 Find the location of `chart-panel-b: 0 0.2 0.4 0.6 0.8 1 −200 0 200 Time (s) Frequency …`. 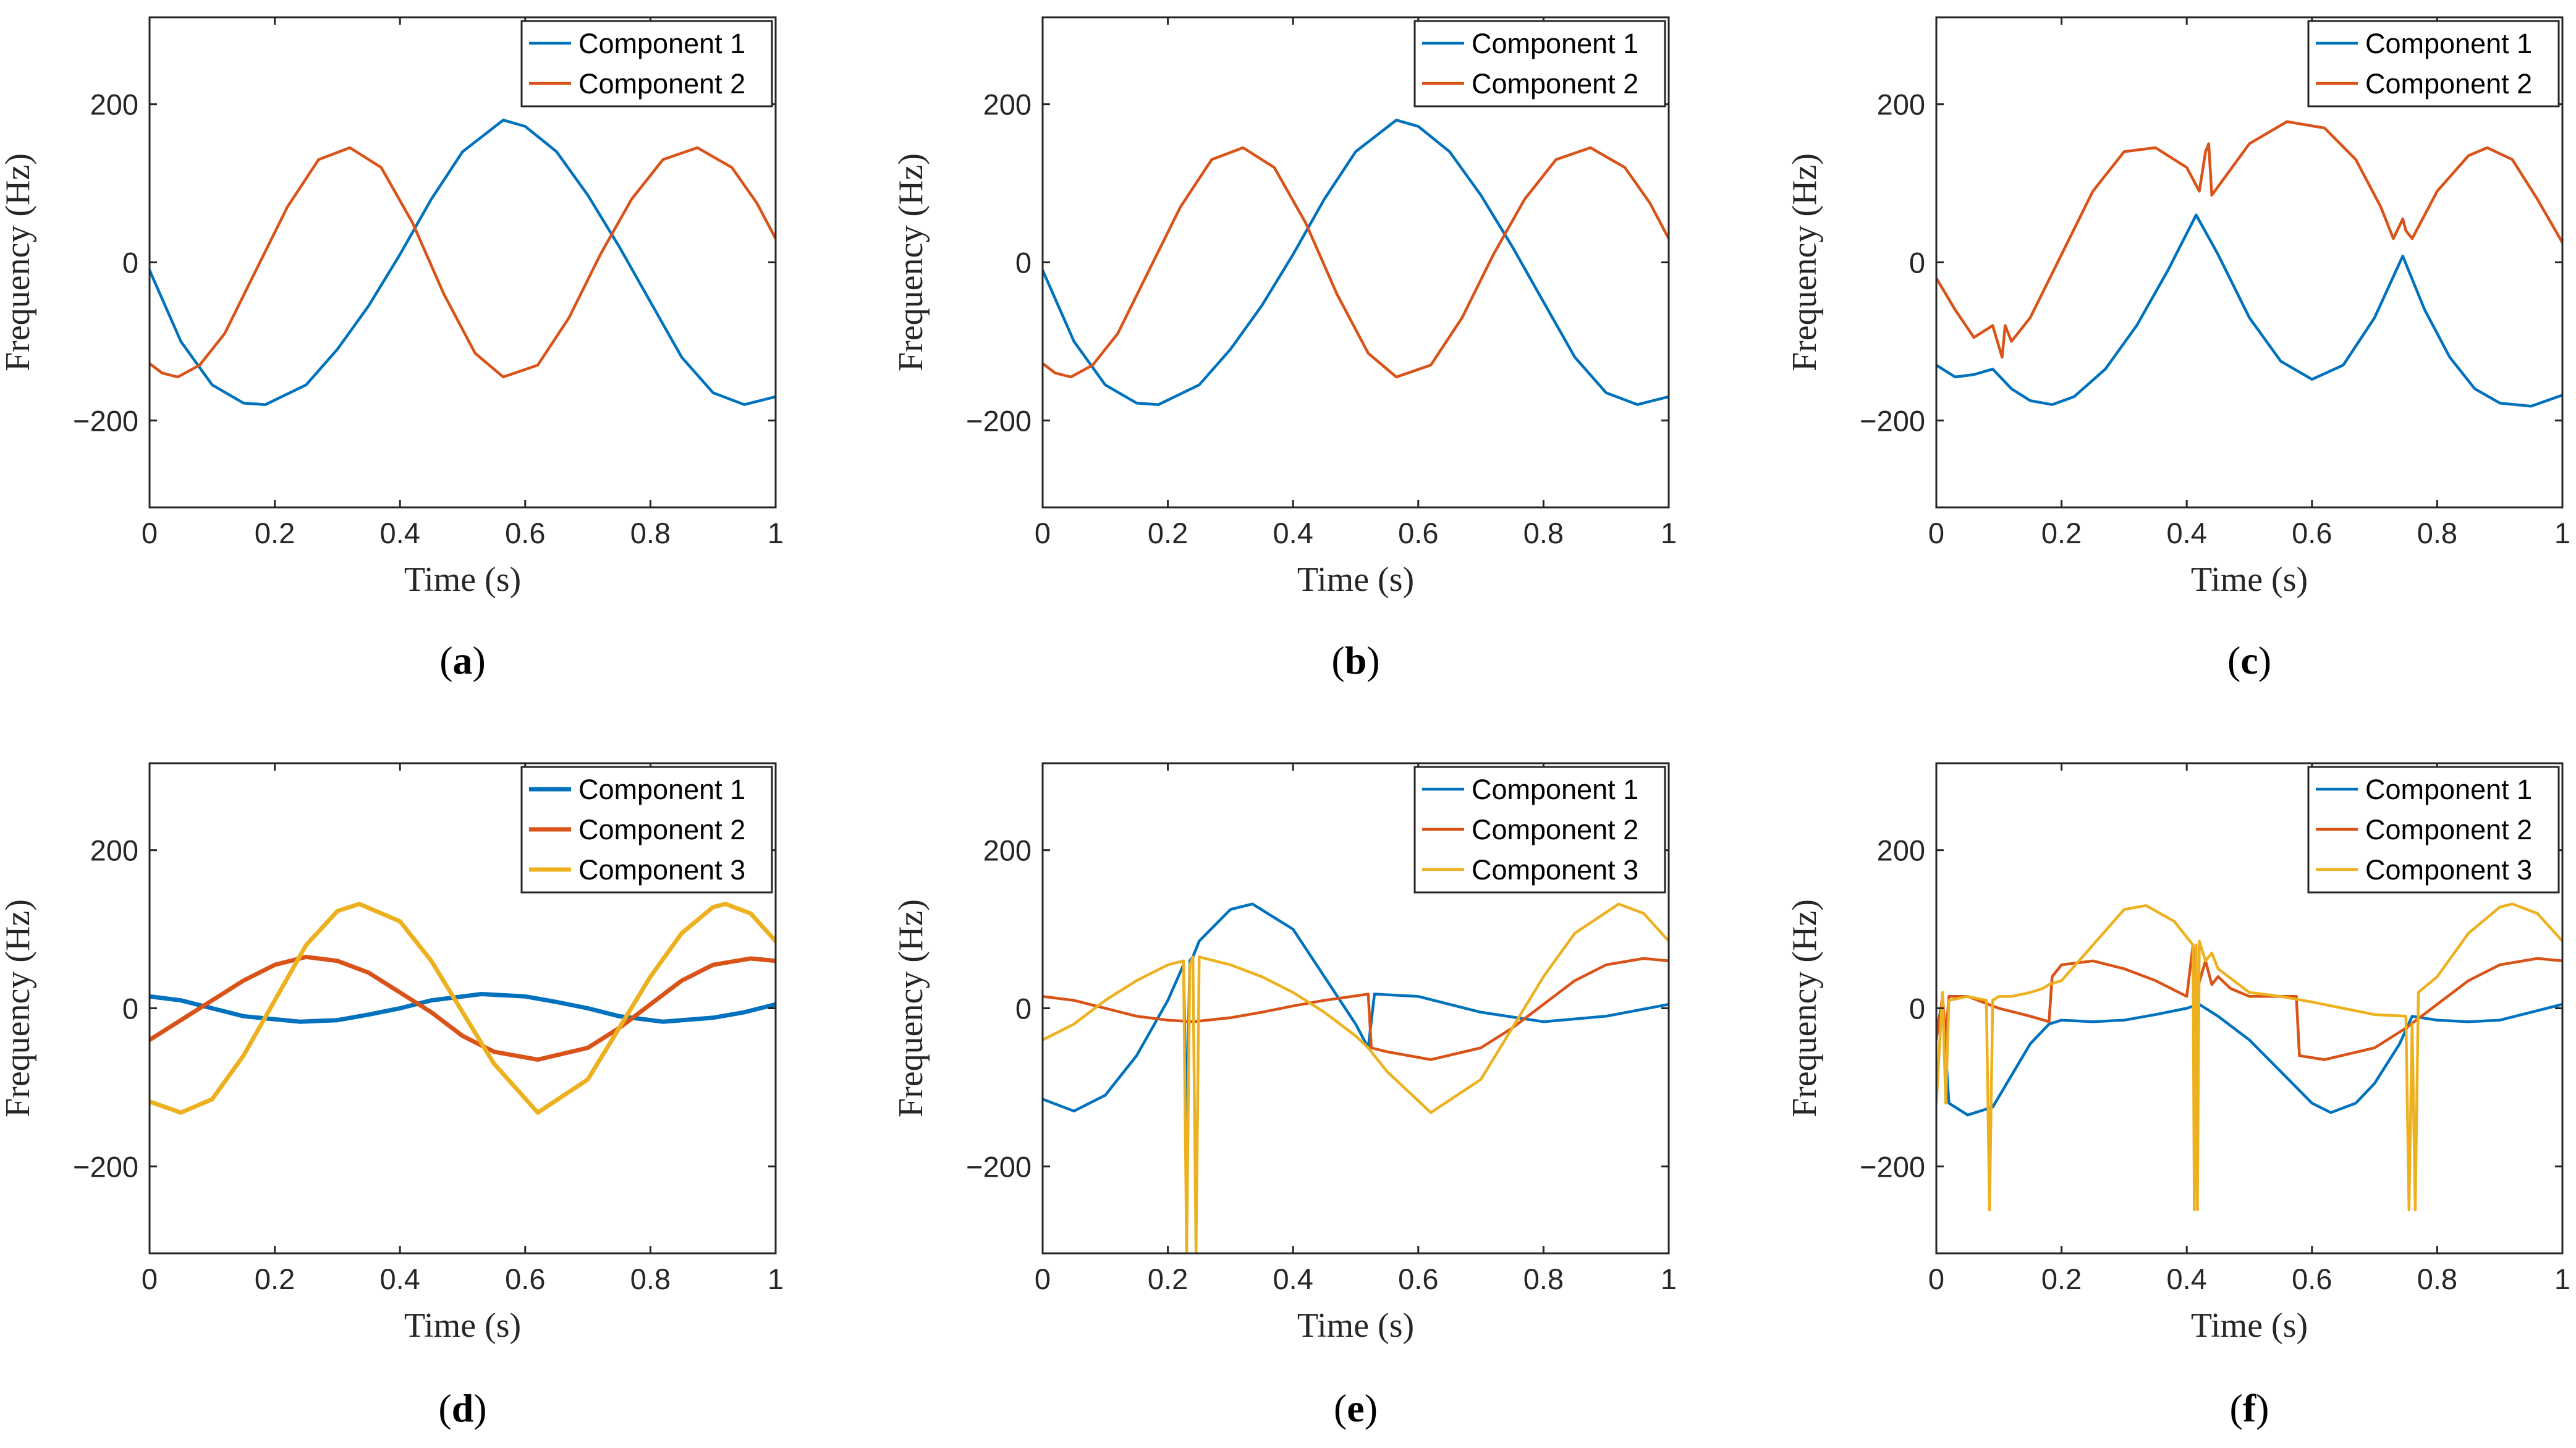

chart-panel-b: 0 0.2 0.4 0.6 0.8 1 −200 0 200 Time (s) Frequency … is located at coordinates (1284, 349).